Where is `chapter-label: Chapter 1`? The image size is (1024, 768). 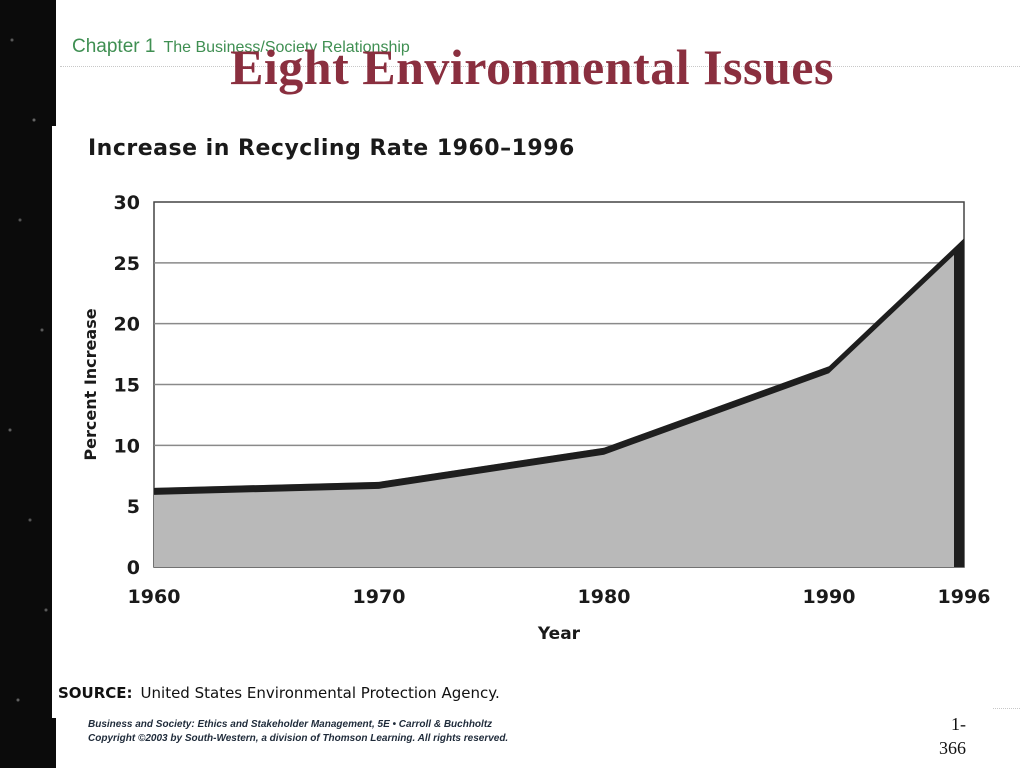 chapter-label: Chapter 1 is located at coordinates (114, 46).